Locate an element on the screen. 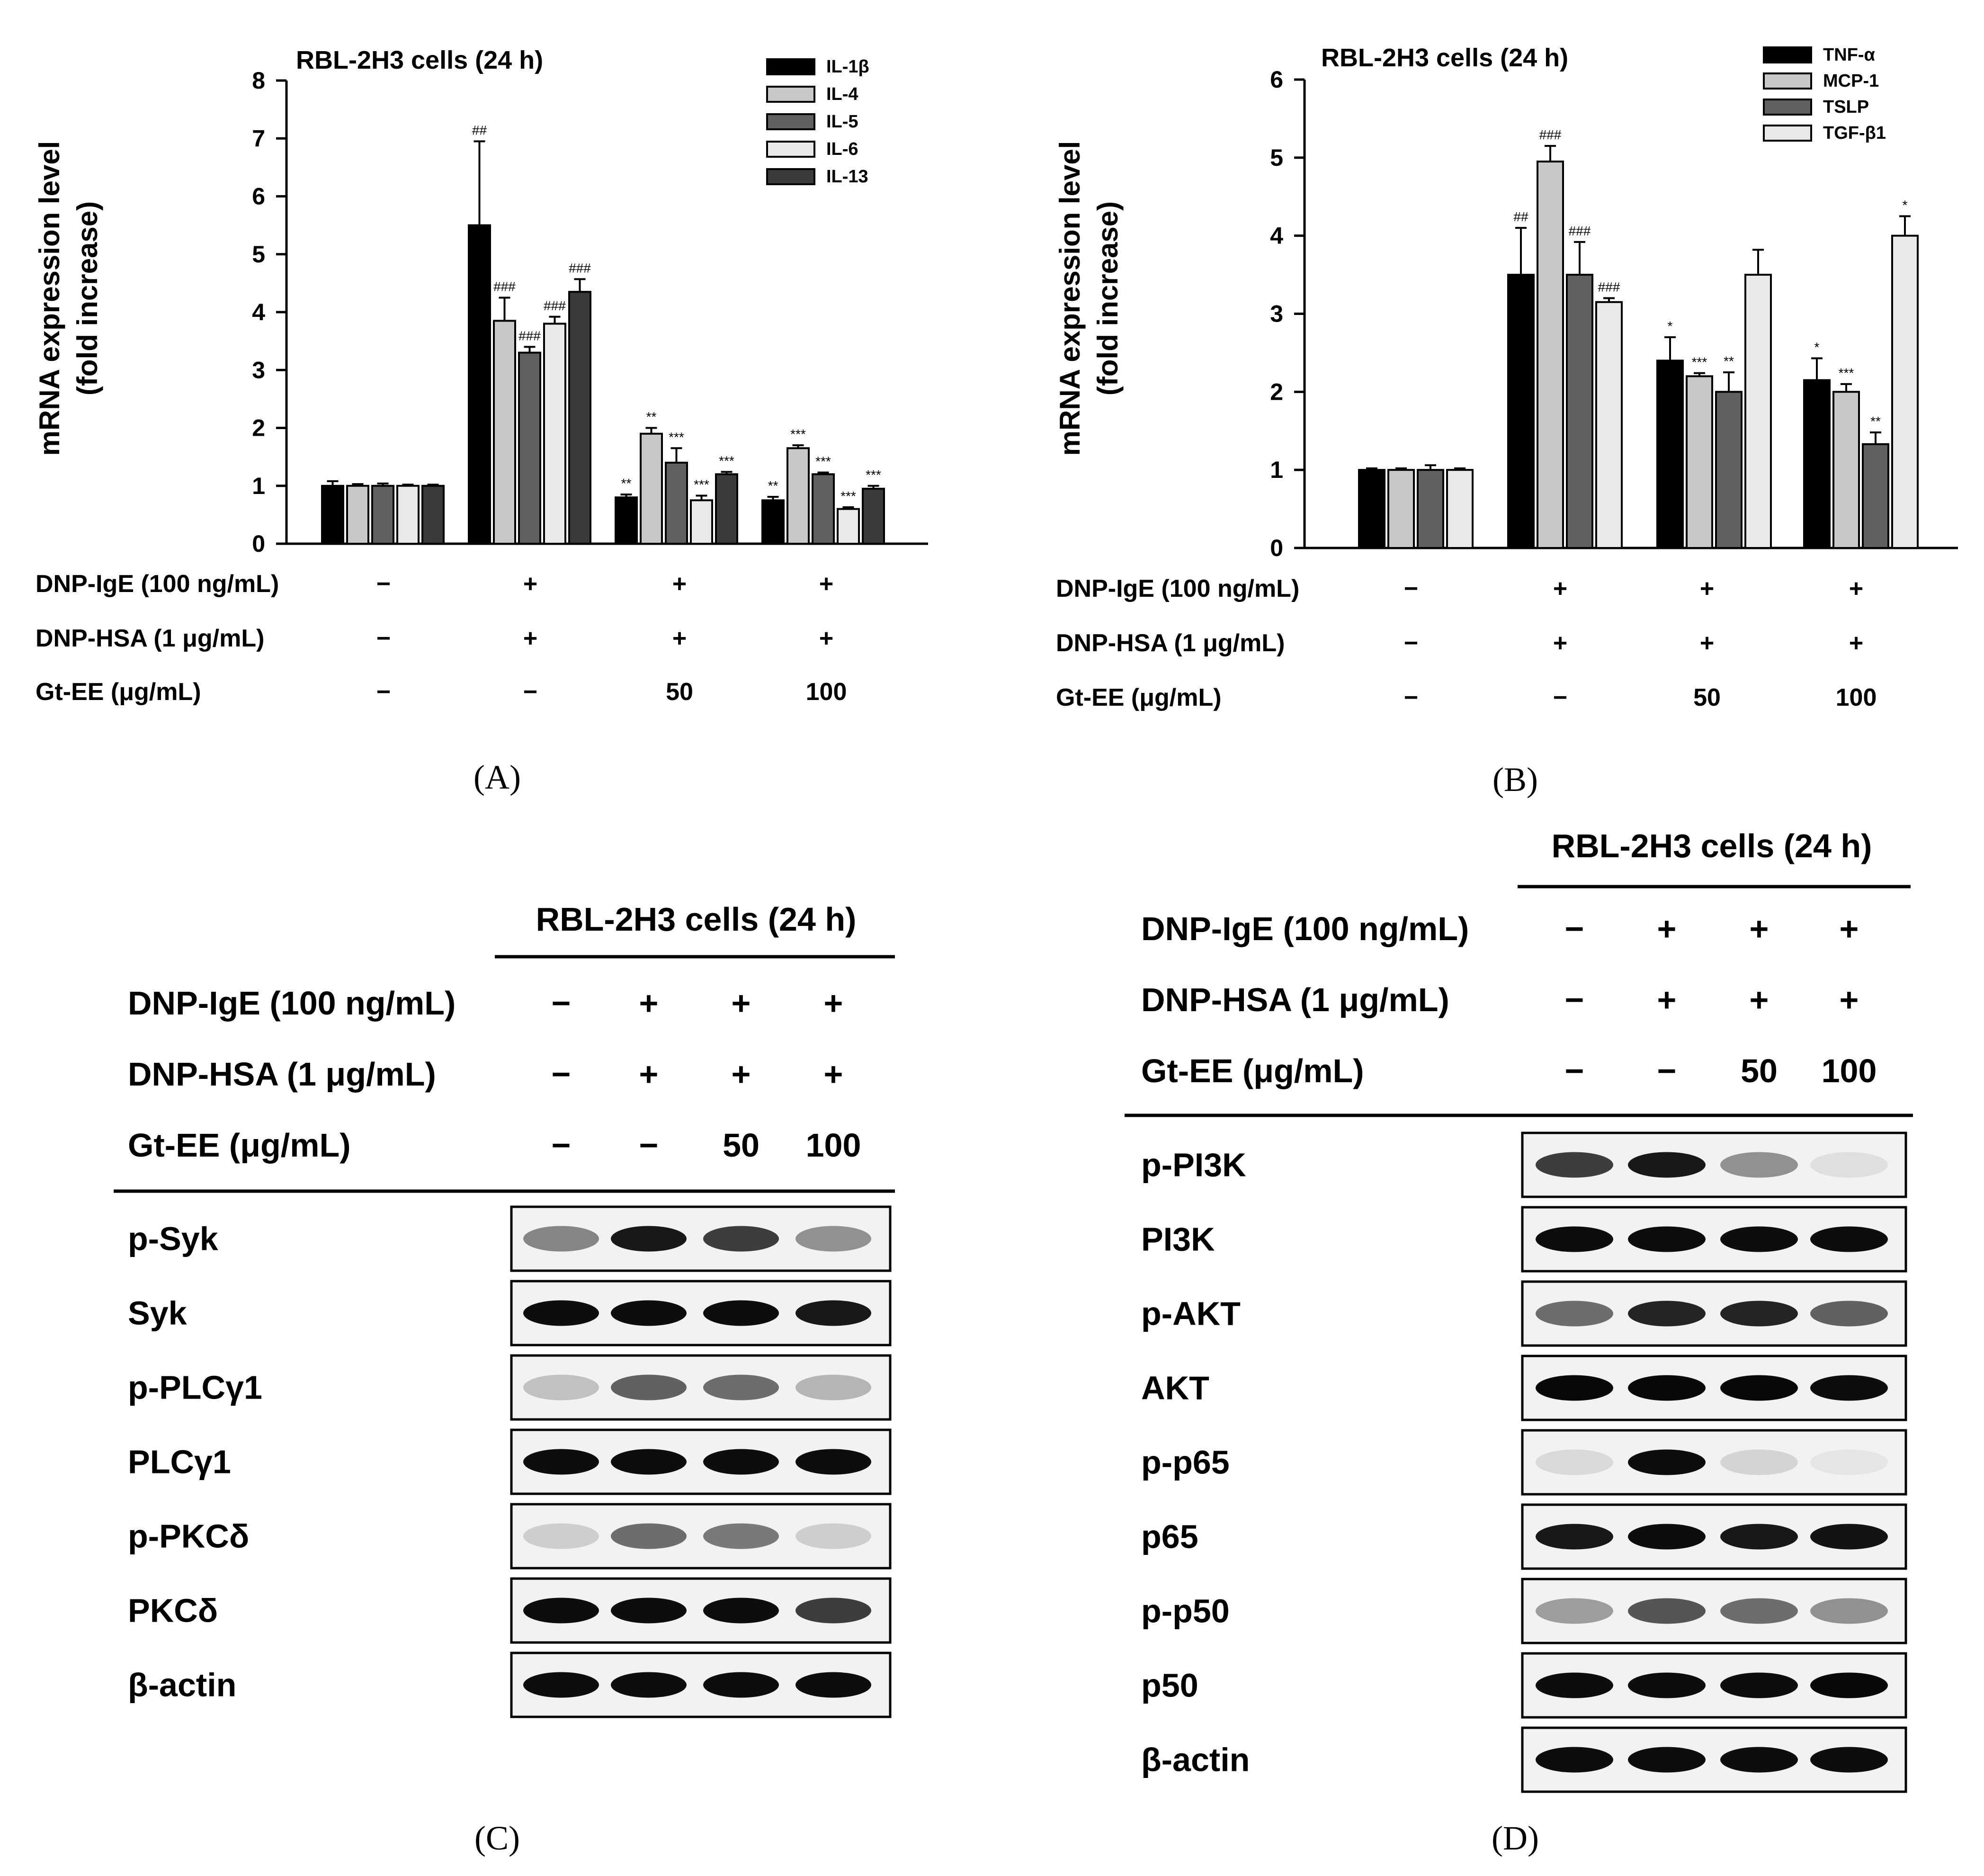 Image resolution: width=1984 pixels, height=1876 pixels. y-tick-label: 4 is located at coordinates (1276, 236).